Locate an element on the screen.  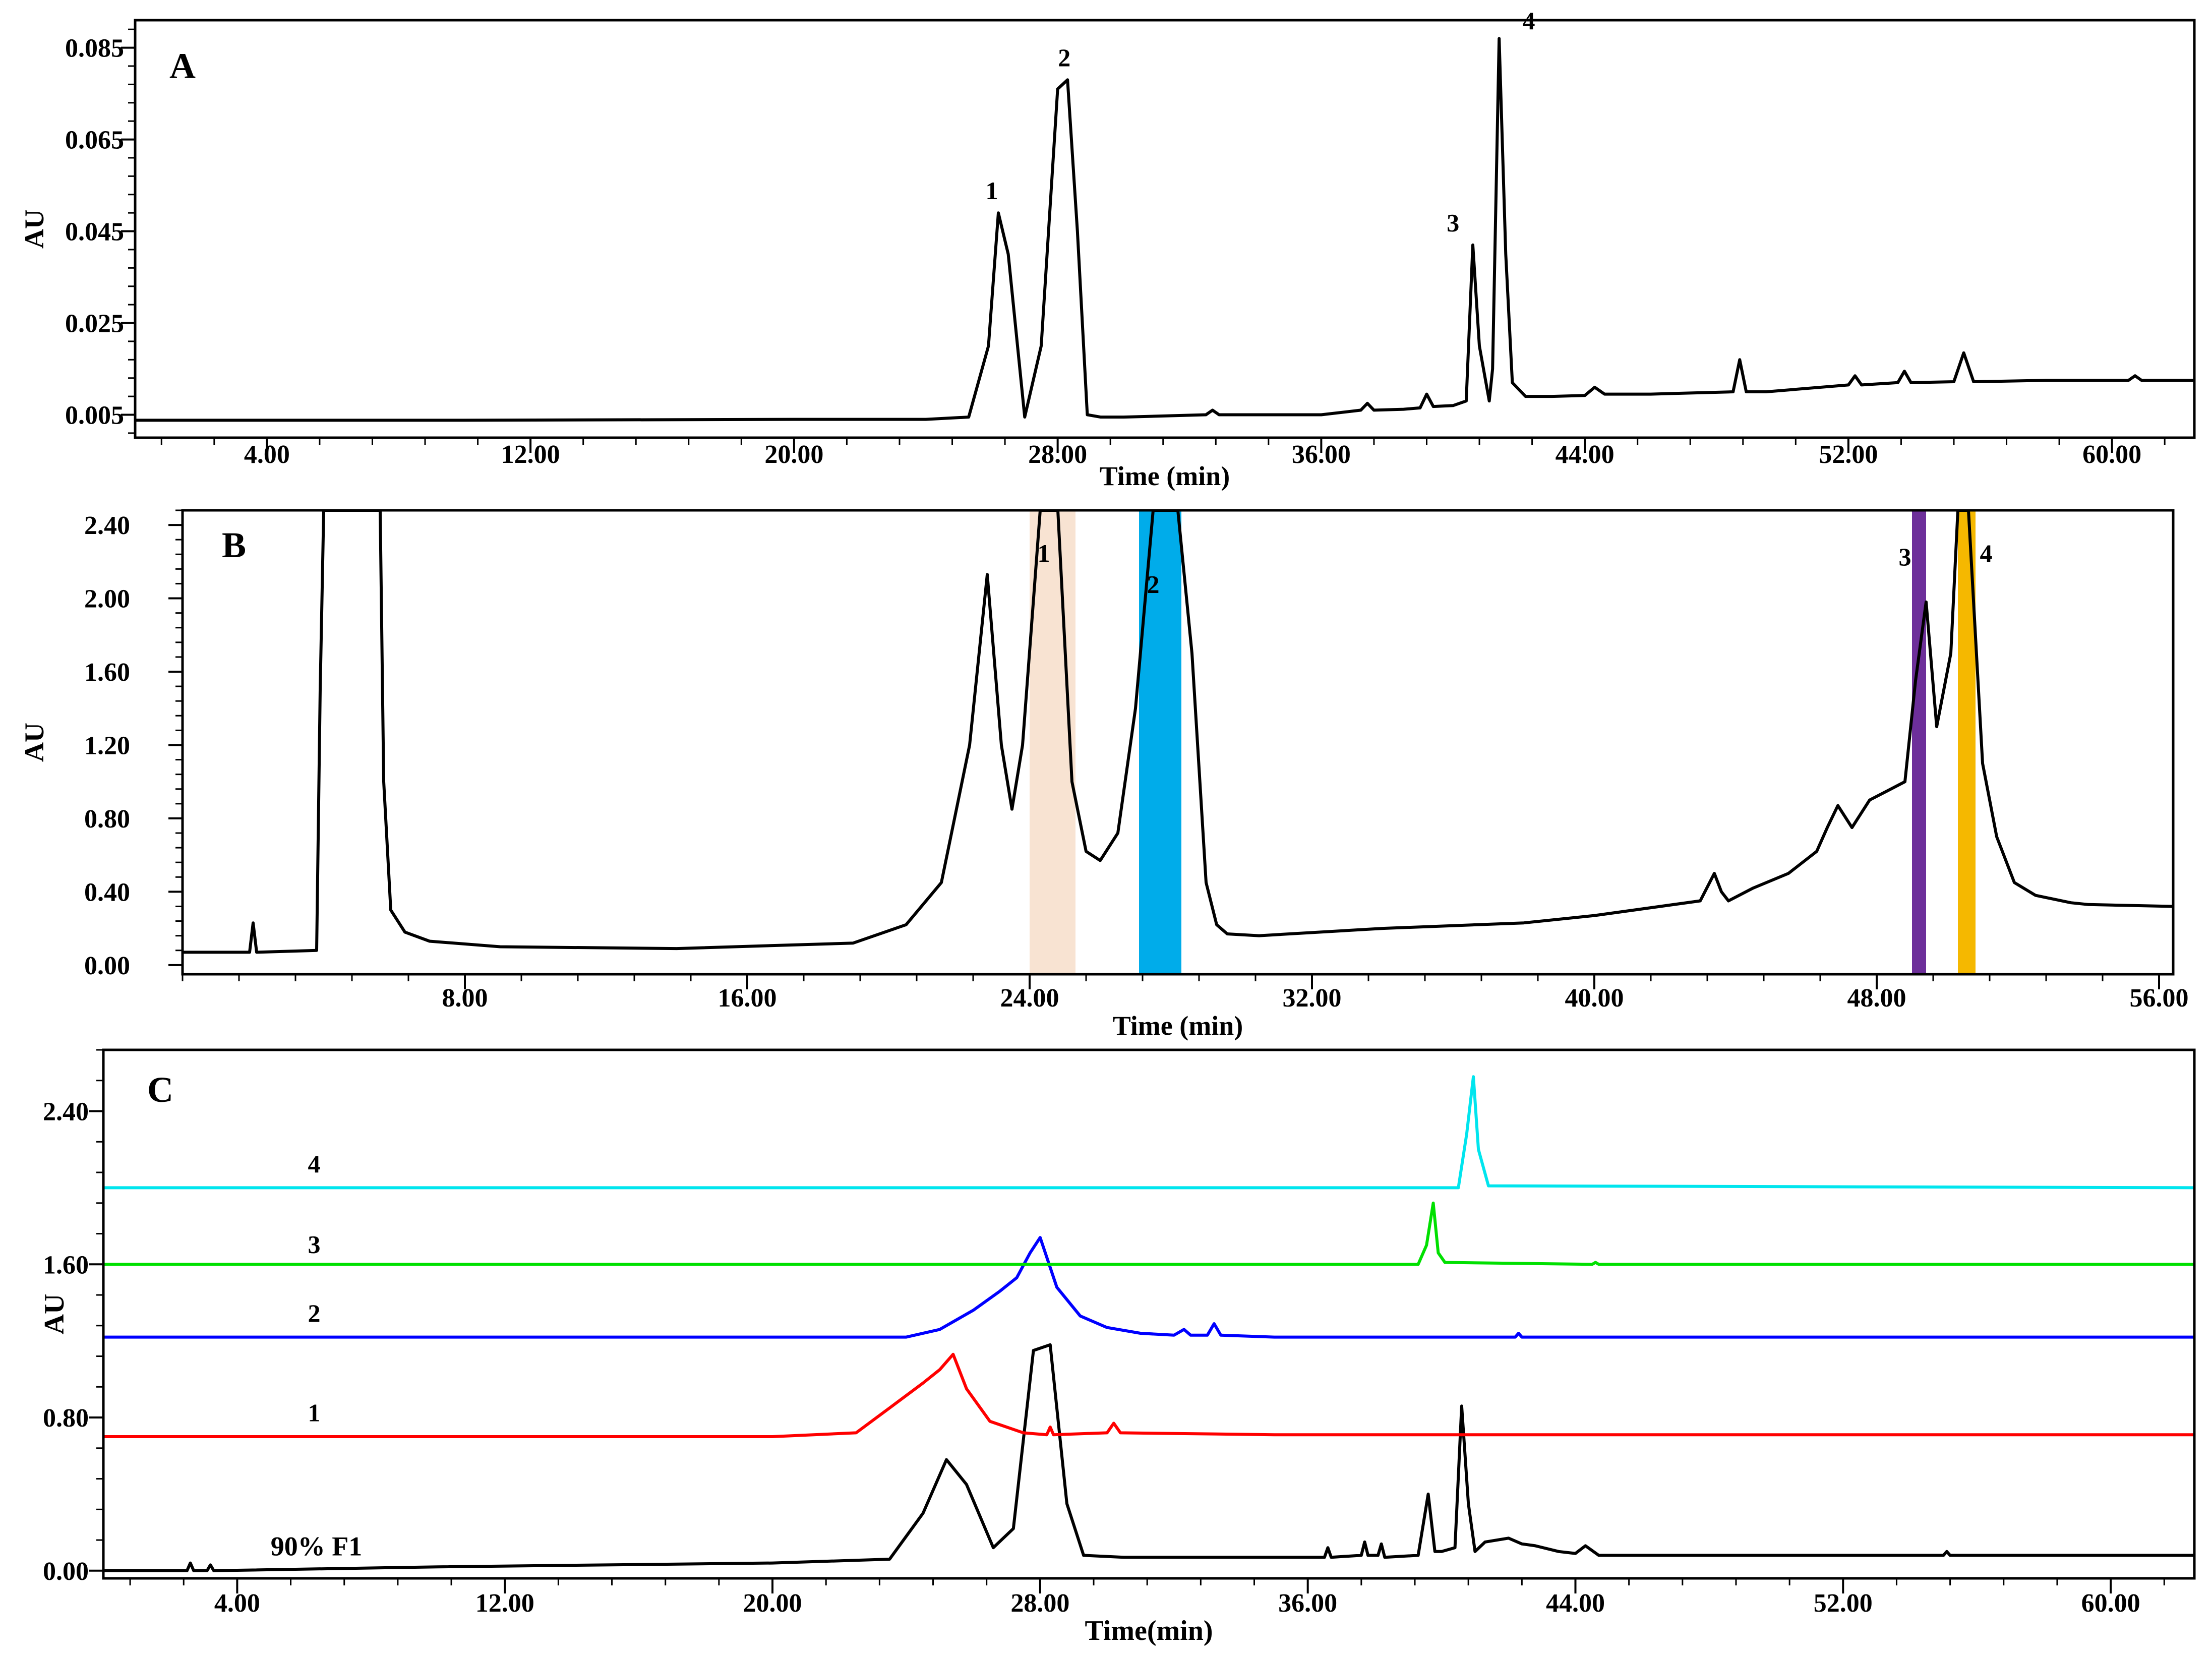
panel-c-trace-label-4: 4 is located at coordinates (314, 1164).